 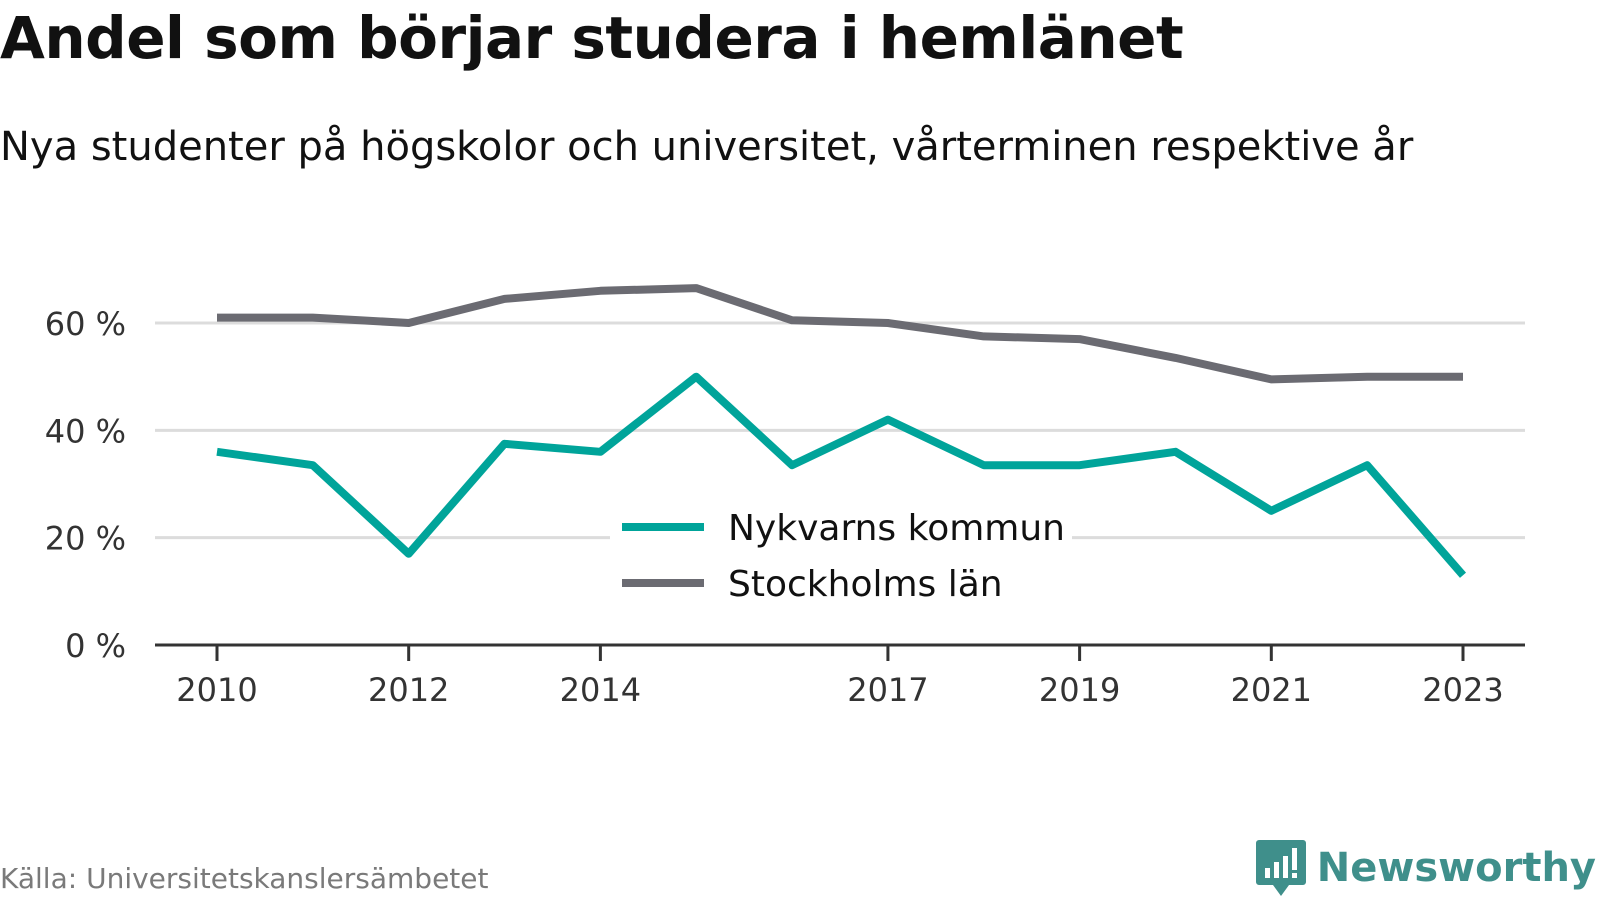 What do you see at coordinates (1456, 868) in the screenshot?
I see `brand-name: Newsworthy` at bounding box center [1456, 868].